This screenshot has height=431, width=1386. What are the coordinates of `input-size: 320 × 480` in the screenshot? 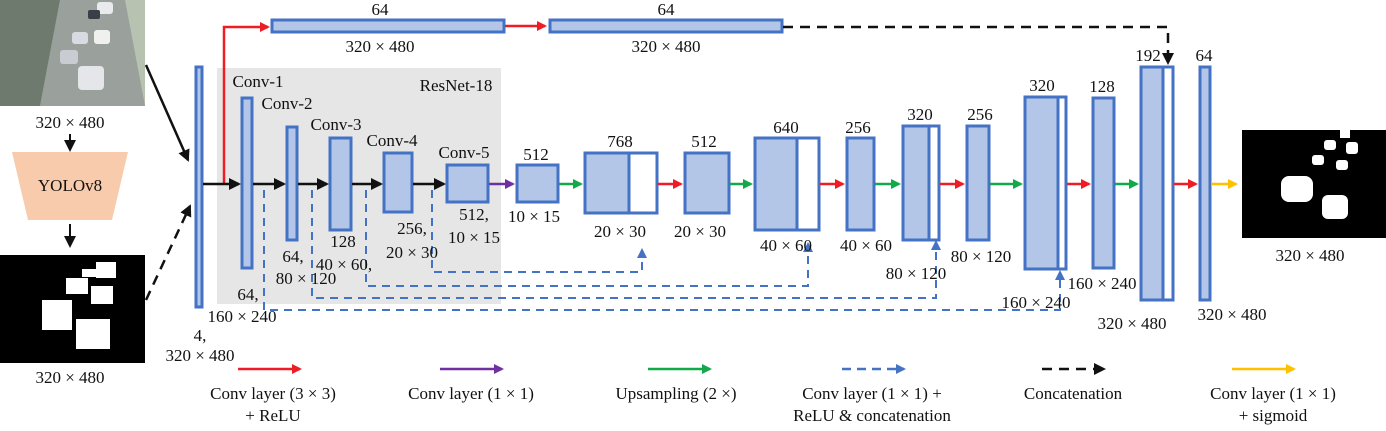 It's located at (199, 355).